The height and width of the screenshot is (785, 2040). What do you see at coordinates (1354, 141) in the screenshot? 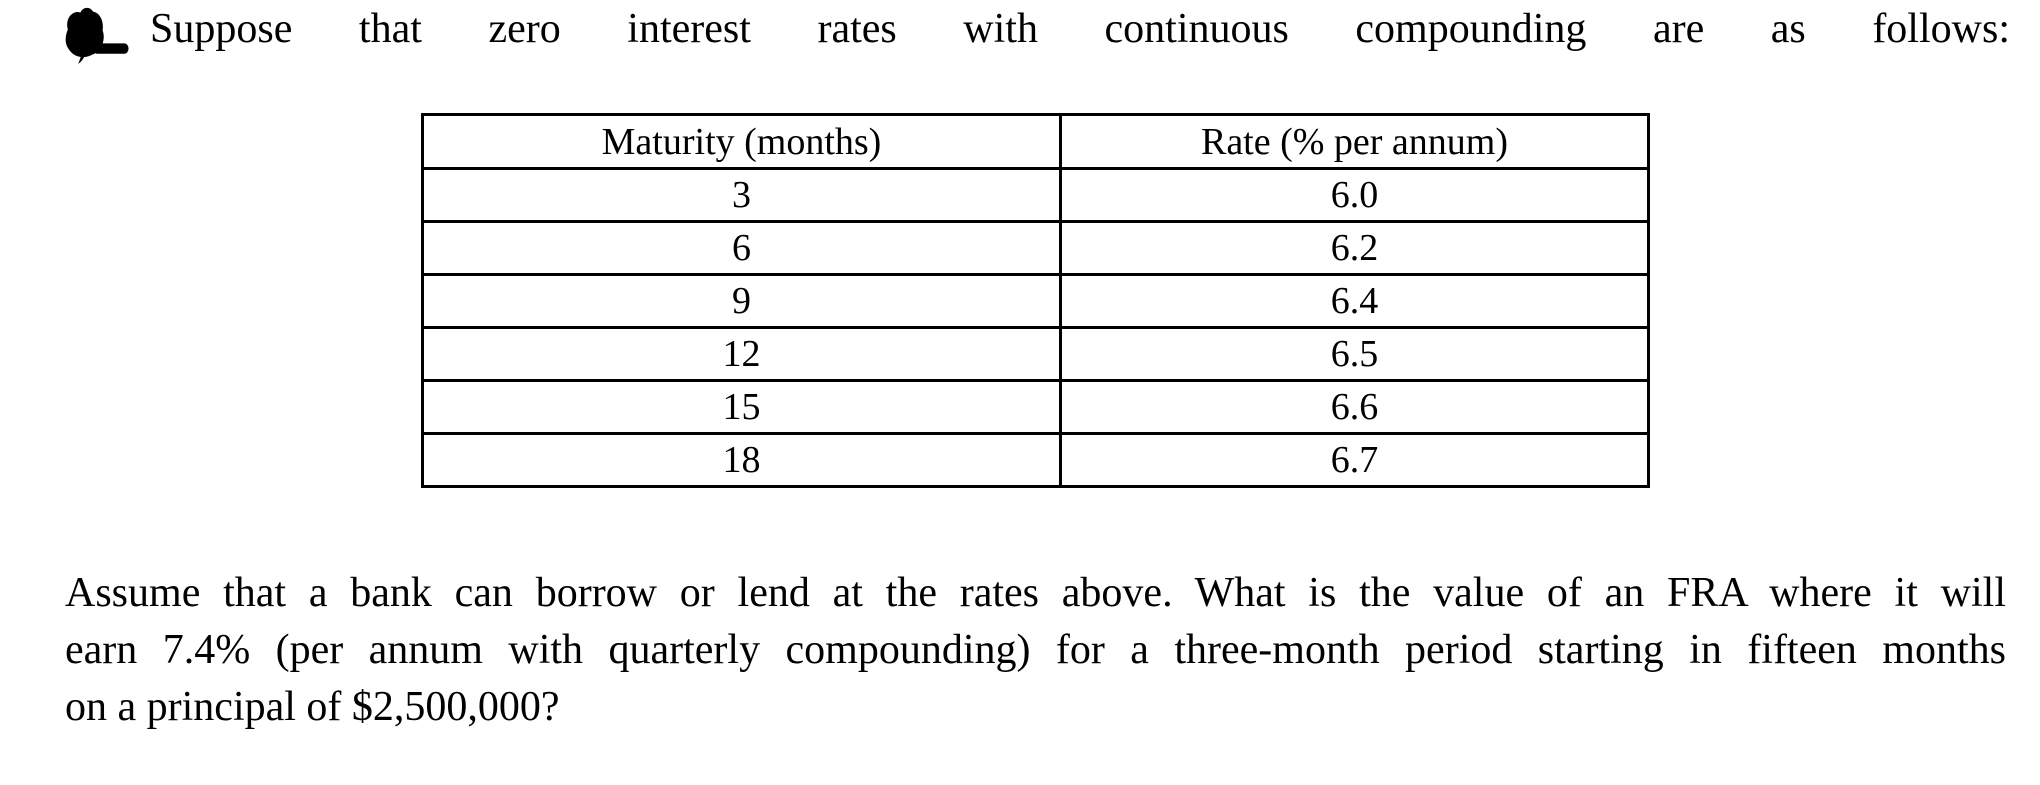
I see `rate-column-header: Rate (% per annum)` at bounding box center [1354, 141].